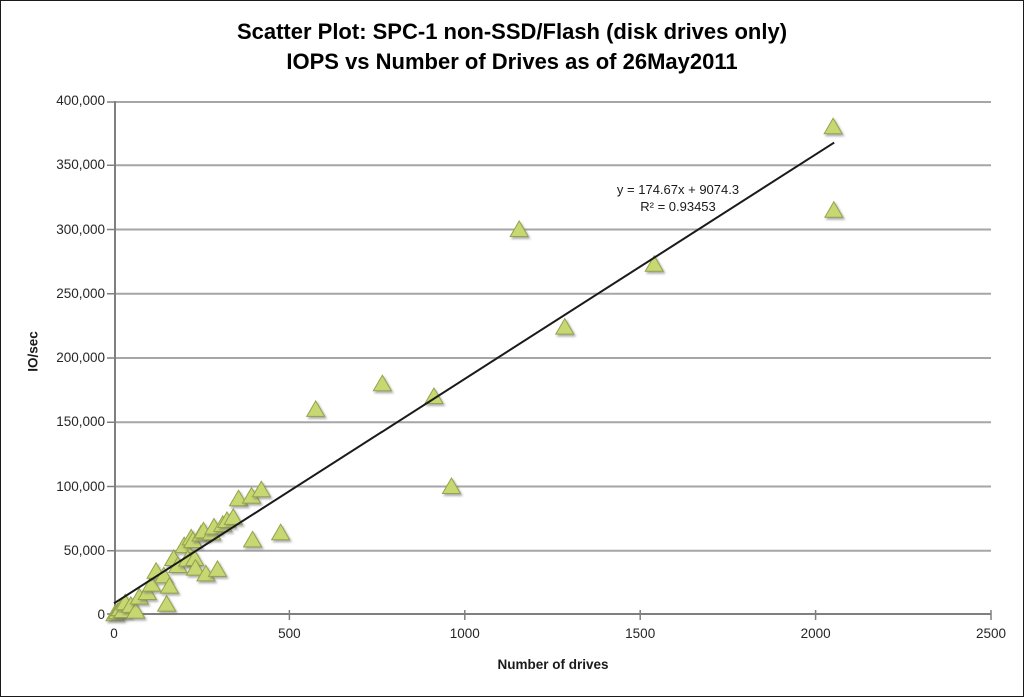  What do you see at coordinates (80, 165) in the screenshot?
I see `y-tick-label: 350,000` at bounding box center [80, 165].